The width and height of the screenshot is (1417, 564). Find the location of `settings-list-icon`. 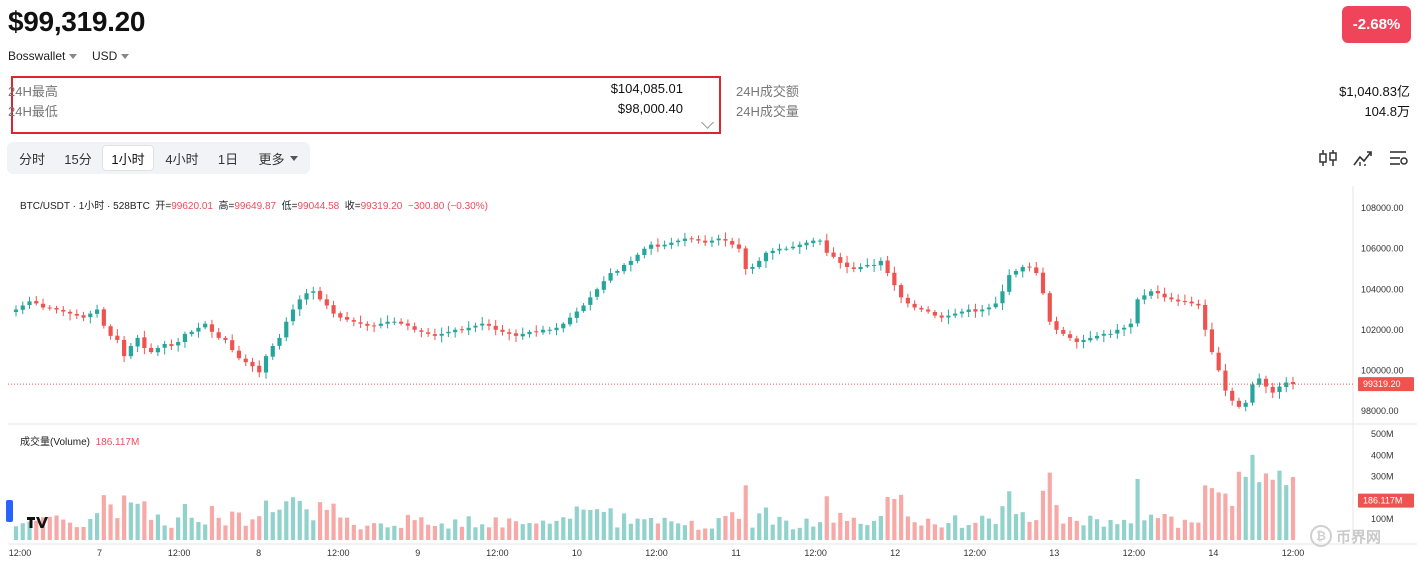

settings-list-icon is located at coordinates (1399, 158).